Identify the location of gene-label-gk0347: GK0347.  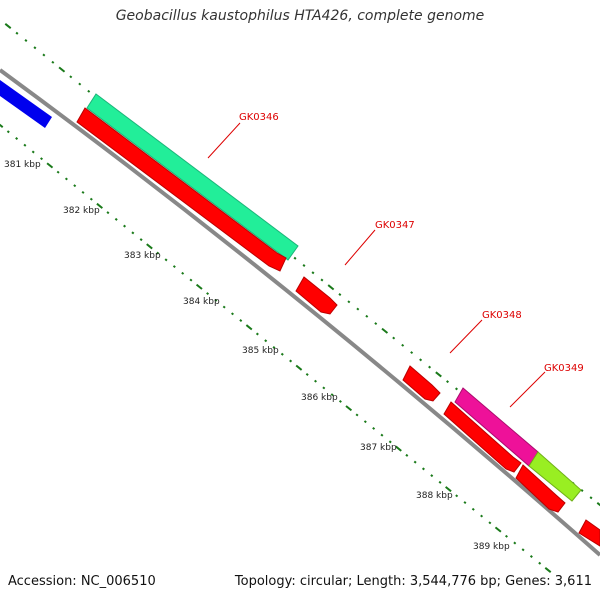
(395, 225).